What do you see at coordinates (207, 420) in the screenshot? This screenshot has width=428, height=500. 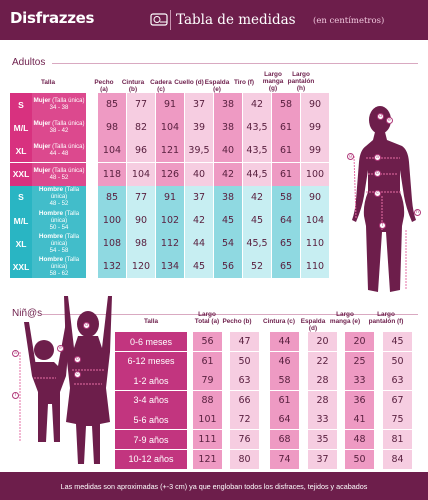 I see `kids-cell: 101` at bounding box center [207, 420].